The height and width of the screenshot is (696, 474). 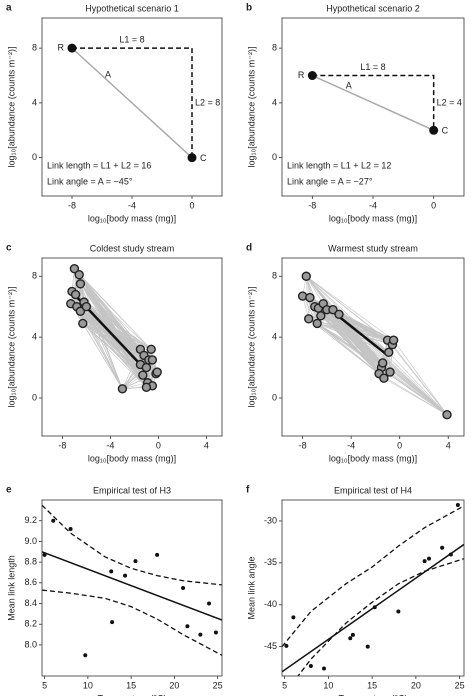 What do you see at coordinates (11, 346) in the screenshot?
I see `y-axis-label: log₁₀[abundance (counts m⁻²)]` at bounding box center [11, 346].